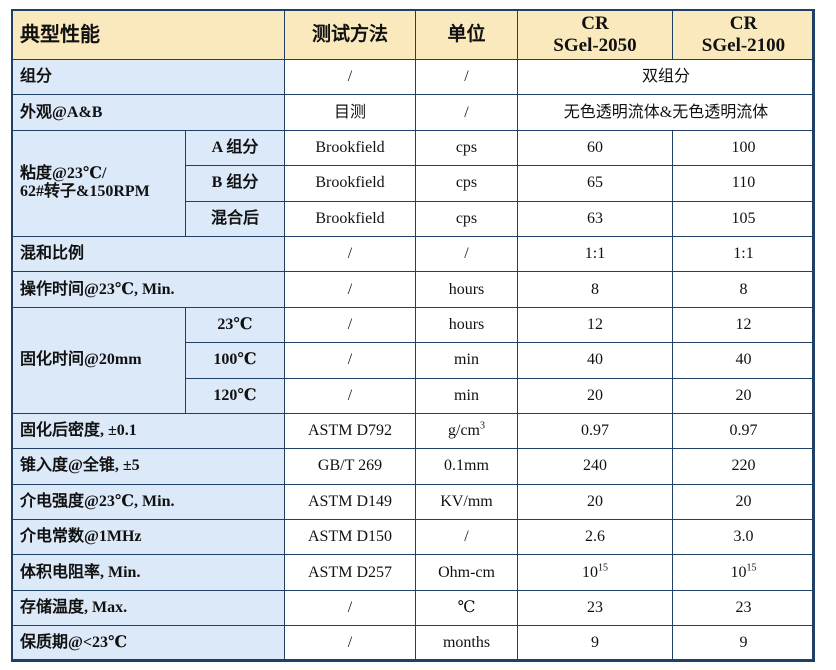 The image size is (836, 670). I want to click on table-row: 组分 / / 双组分, so click(413, 77).